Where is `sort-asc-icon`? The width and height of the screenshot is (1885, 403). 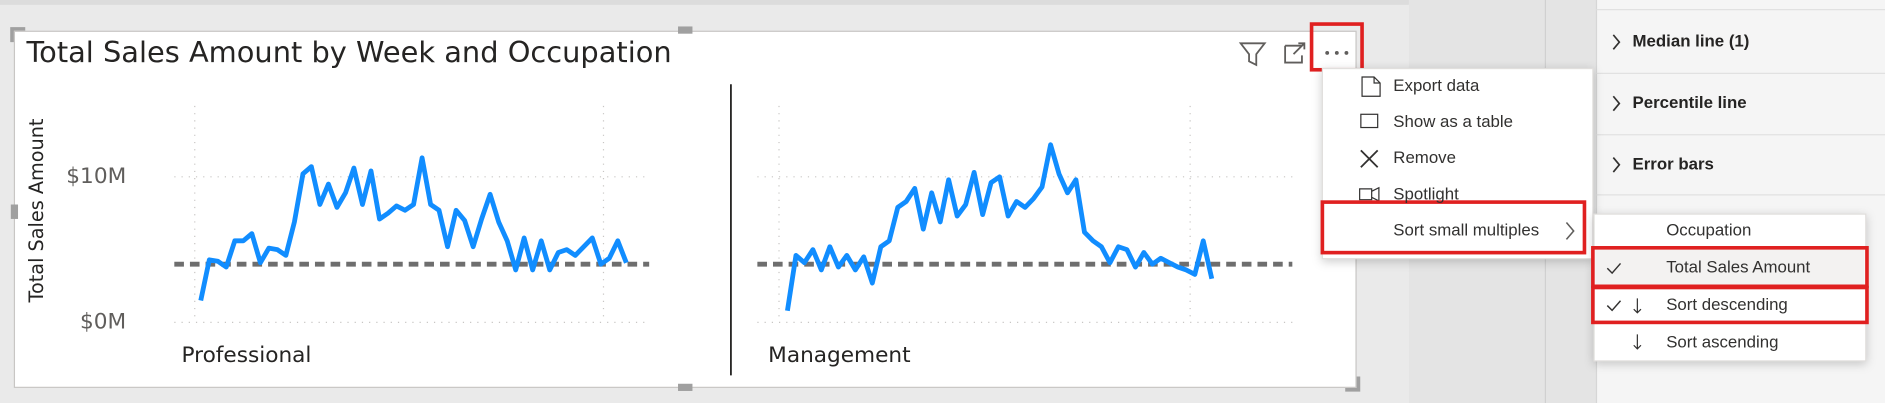
sort-asc-icon is located at coordinates (1637, 342).